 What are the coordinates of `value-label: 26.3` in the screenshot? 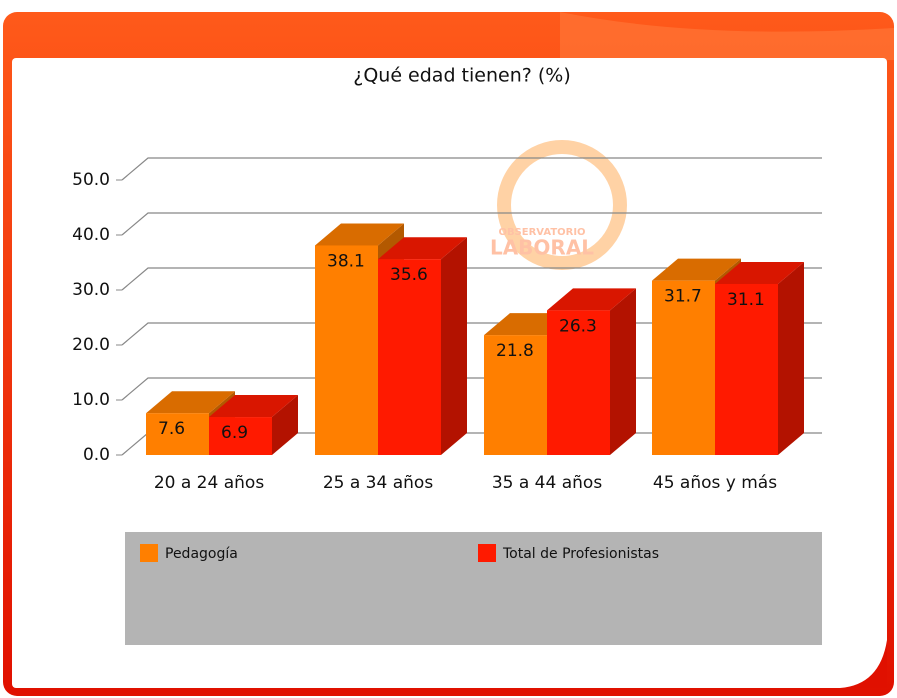 It's located at (578, 326).